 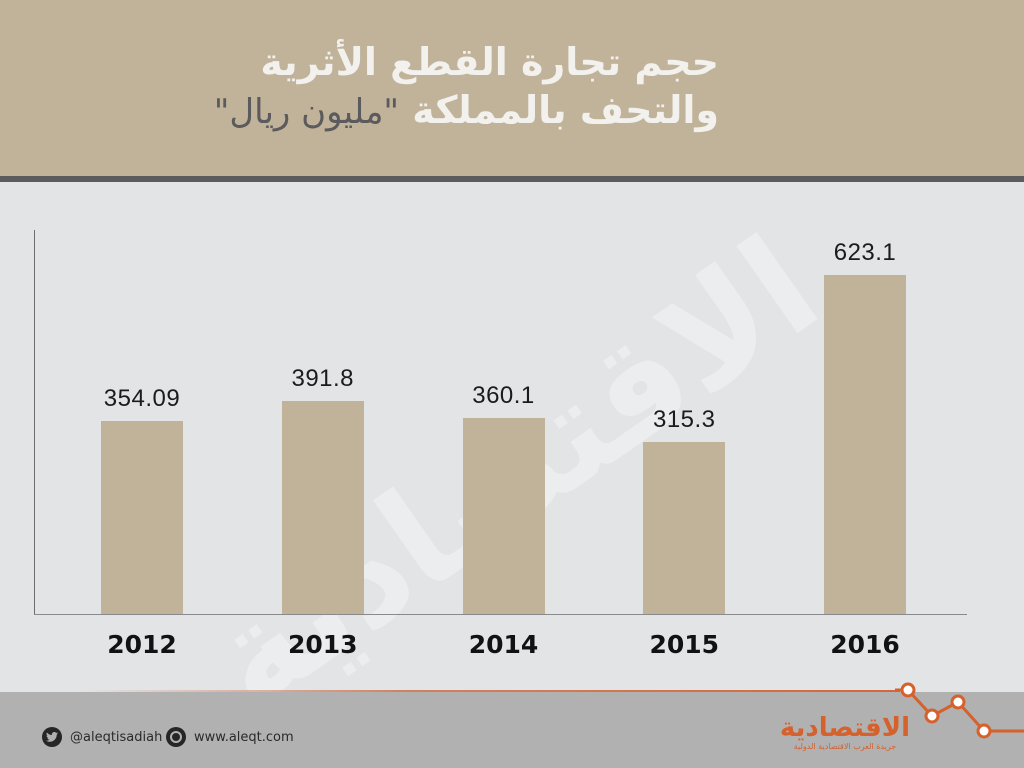 What do you see at coordinates (865, 644) in the screenshot?
I see `x-tick-label: 2016` at bounding box center [865, 644].